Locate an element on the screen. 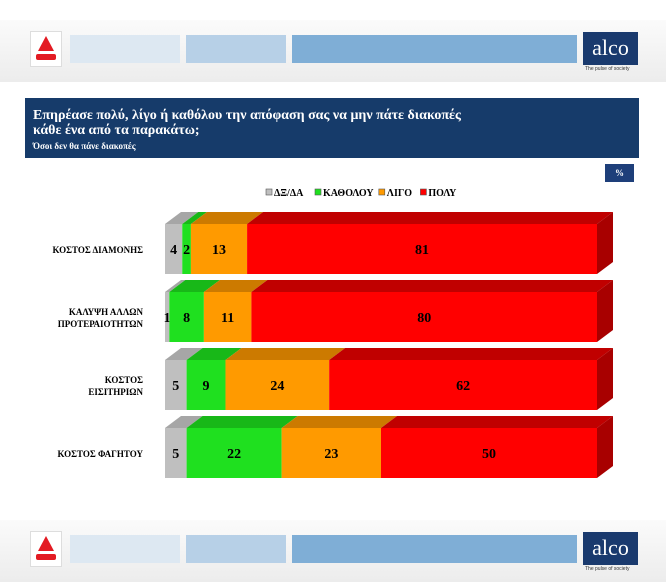 This screenshot has height=582, width=666. question-subtitle: Όσοι δεν θα πάνε διακοπές is located at coordinates (84, 146).